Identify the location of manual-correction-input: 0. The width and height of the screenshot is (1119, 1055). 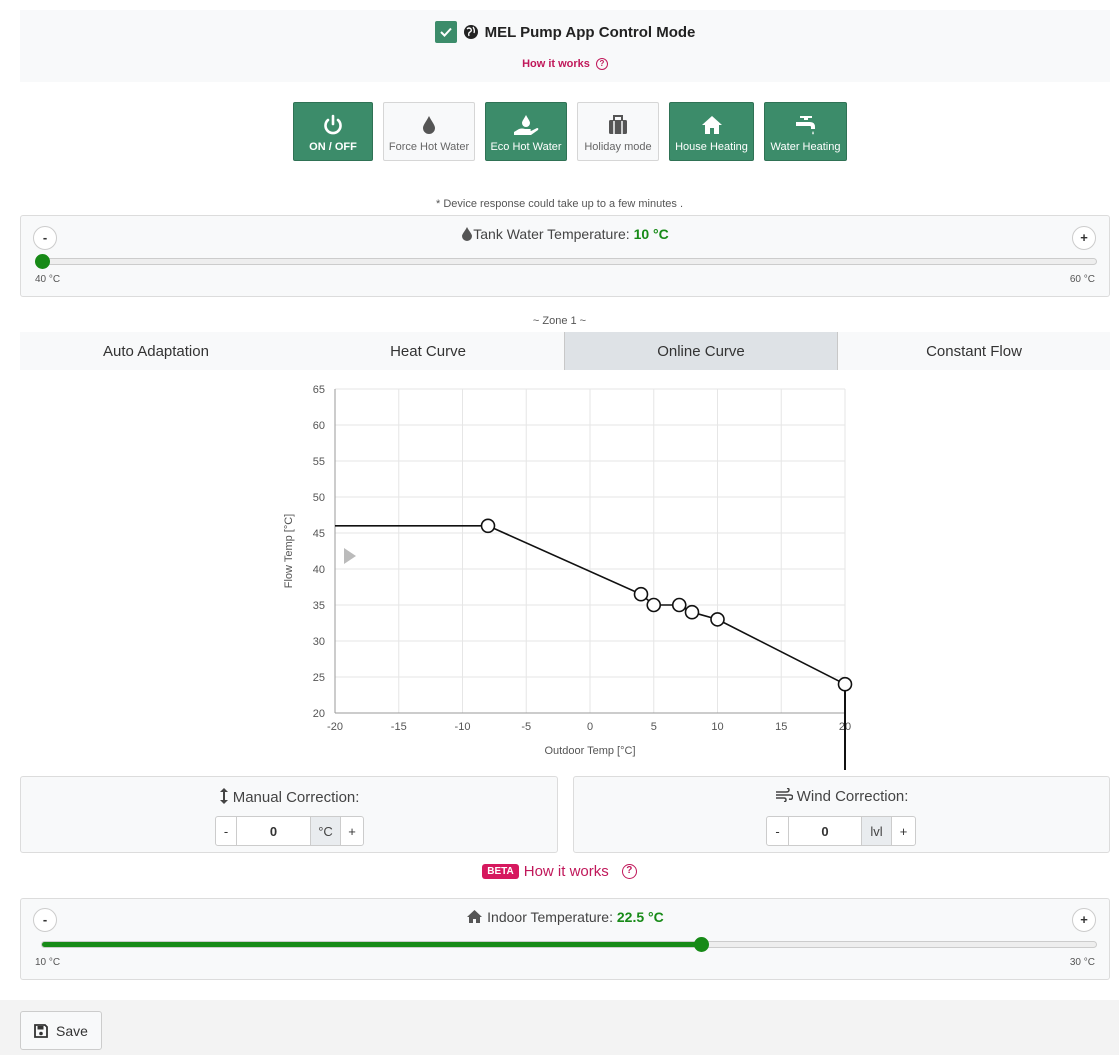
(274, 831).